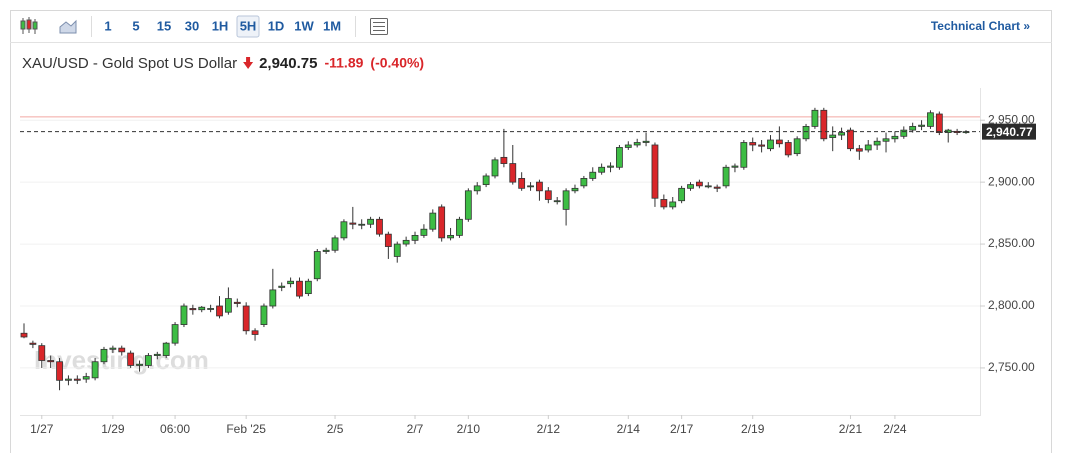 The width and height of the screenshot is (1066, 453). Describe the element at coordinates (343, 63) in the screenshot. I see `price-change: -11.89` at that location.